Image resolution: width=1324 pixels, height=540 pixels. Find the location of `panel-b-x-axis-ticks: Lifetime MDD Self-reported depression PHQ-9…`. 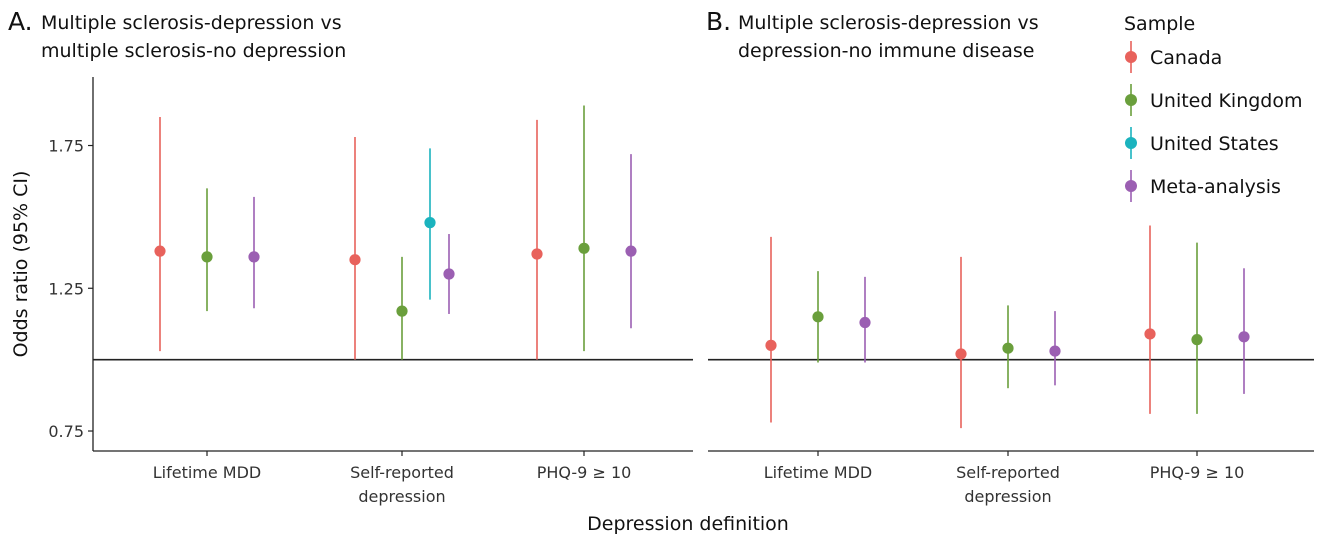

panel-b-x-axis-ticks: Lifetime MDD Self-reported depression PHQ-9… is located at coordinates (1004, 478).